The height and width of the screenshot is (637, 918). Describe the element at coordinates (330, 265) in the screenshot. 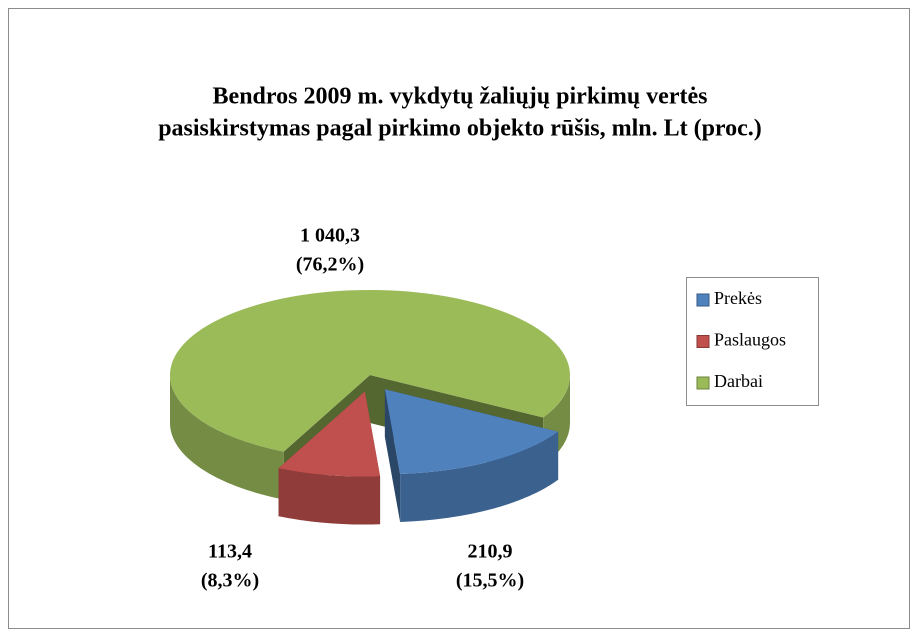

I see `data-label: (76,2%)` at that location.